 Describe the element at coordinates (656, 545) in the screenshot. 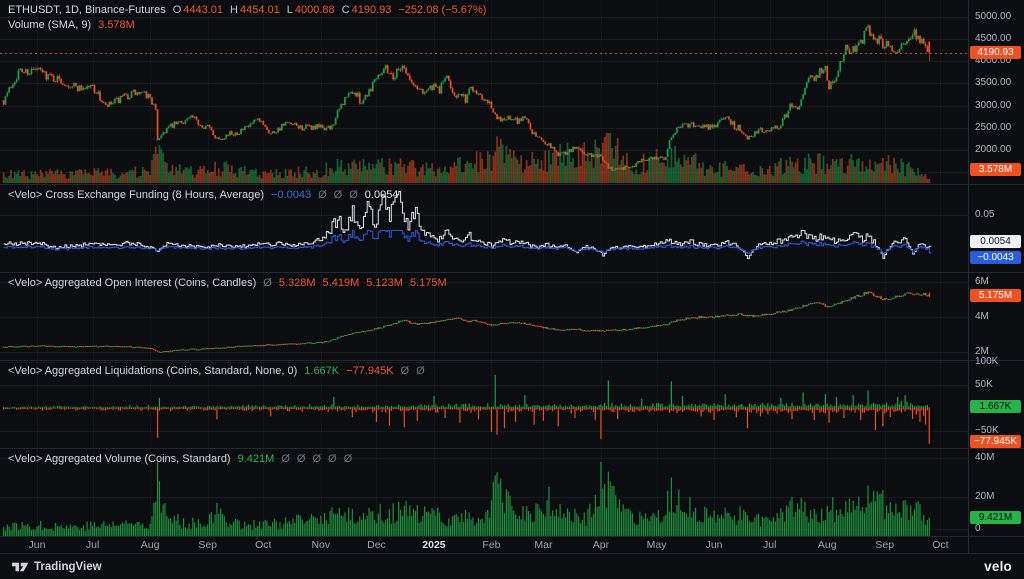

I see `time-axis-label: May` at that location.